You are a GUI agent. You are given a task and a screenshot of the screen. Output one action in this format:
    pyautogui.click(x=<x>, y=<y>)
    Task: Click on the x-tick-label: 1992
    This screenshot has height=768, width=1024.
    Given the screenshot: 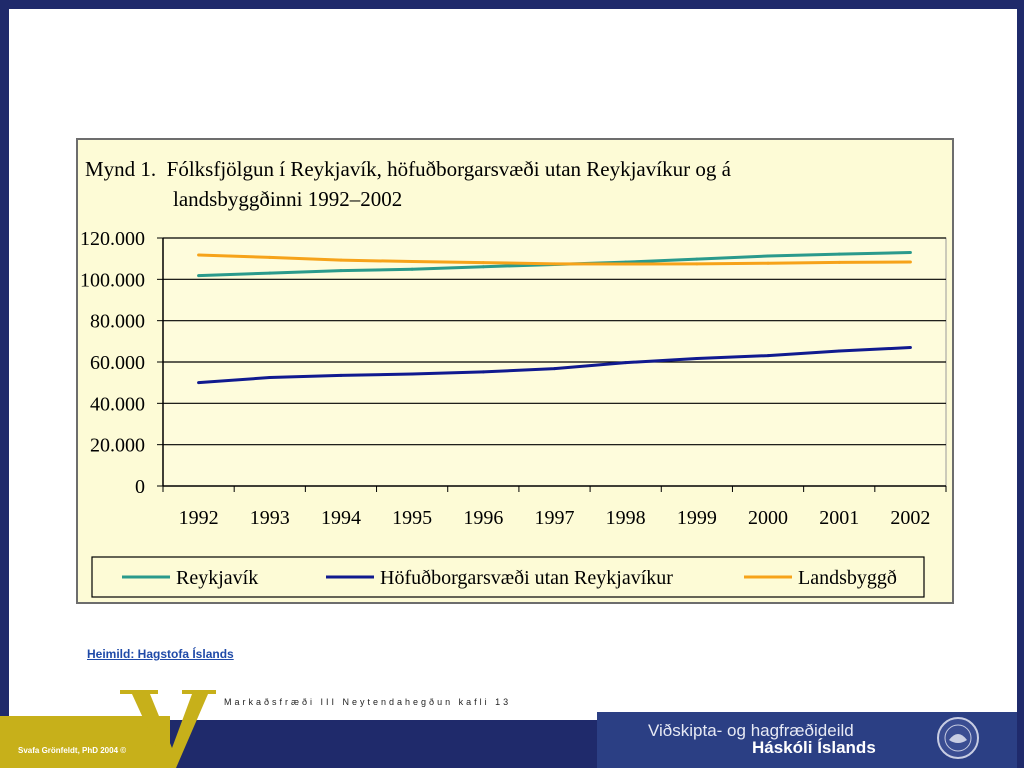 What is the action you would take?
    pyautogui.click(x=199, y=518)
    